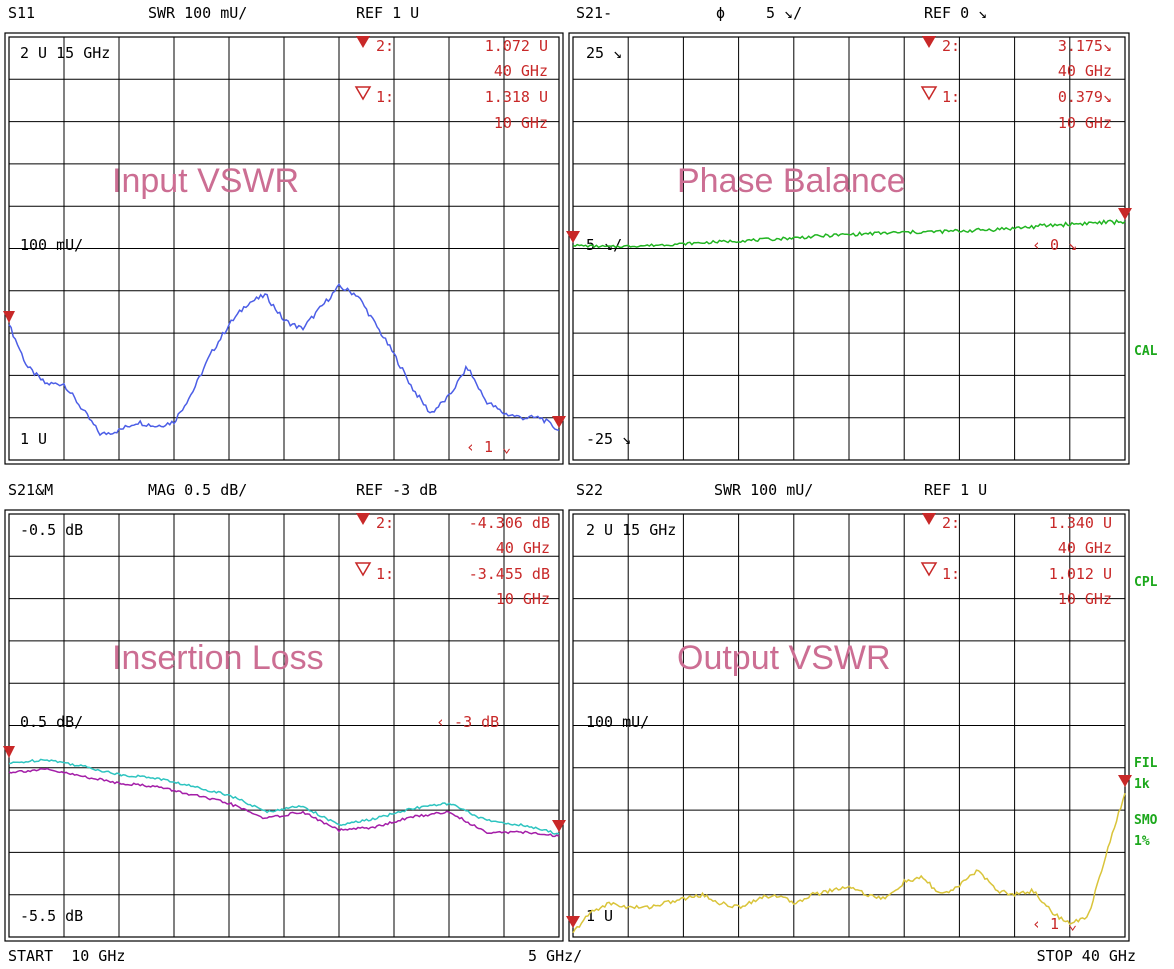 This screenshot has height=969, width=1174. Describe the element at coordinates (604, 245) in the screenshot. I see `ref-scale-label: 5 ↘/` at that location.